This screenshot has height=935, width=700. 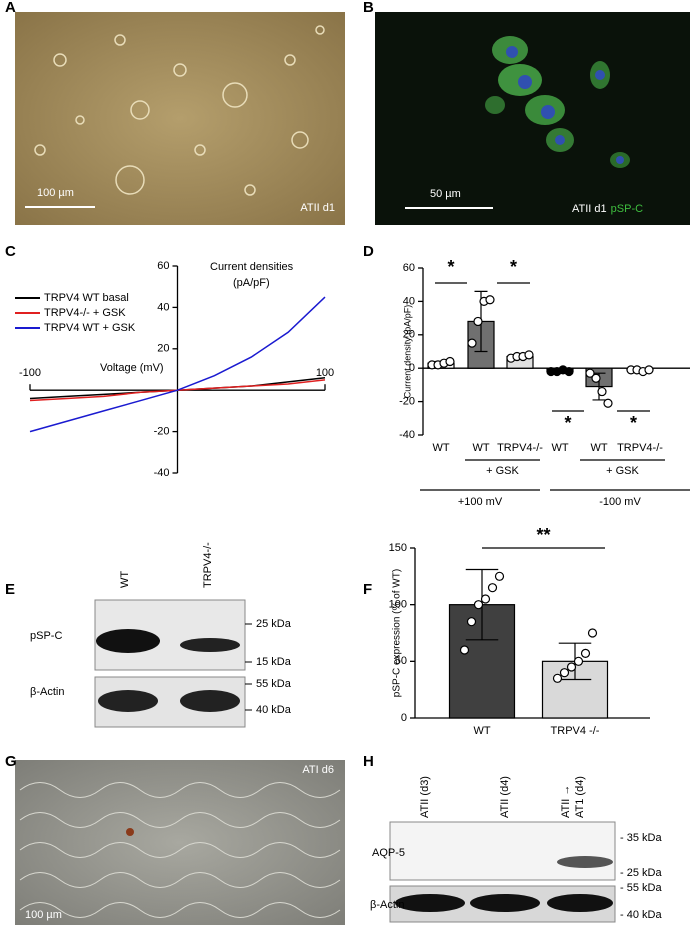 I want to click on cells-g, so click(x=180, y=850).